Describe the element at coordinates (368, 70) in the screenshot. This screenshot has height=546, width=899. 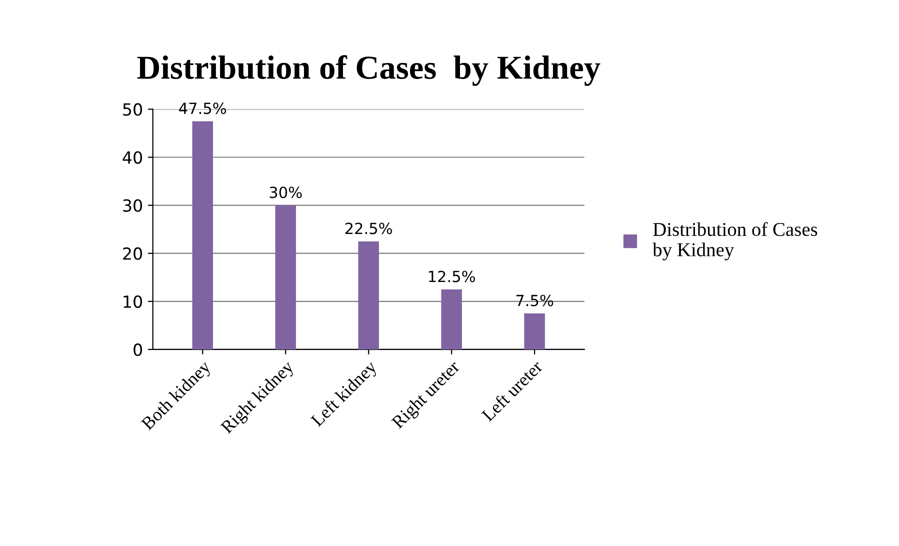
I see `chart-title: Distribution of Cases by Kidney` at that location.